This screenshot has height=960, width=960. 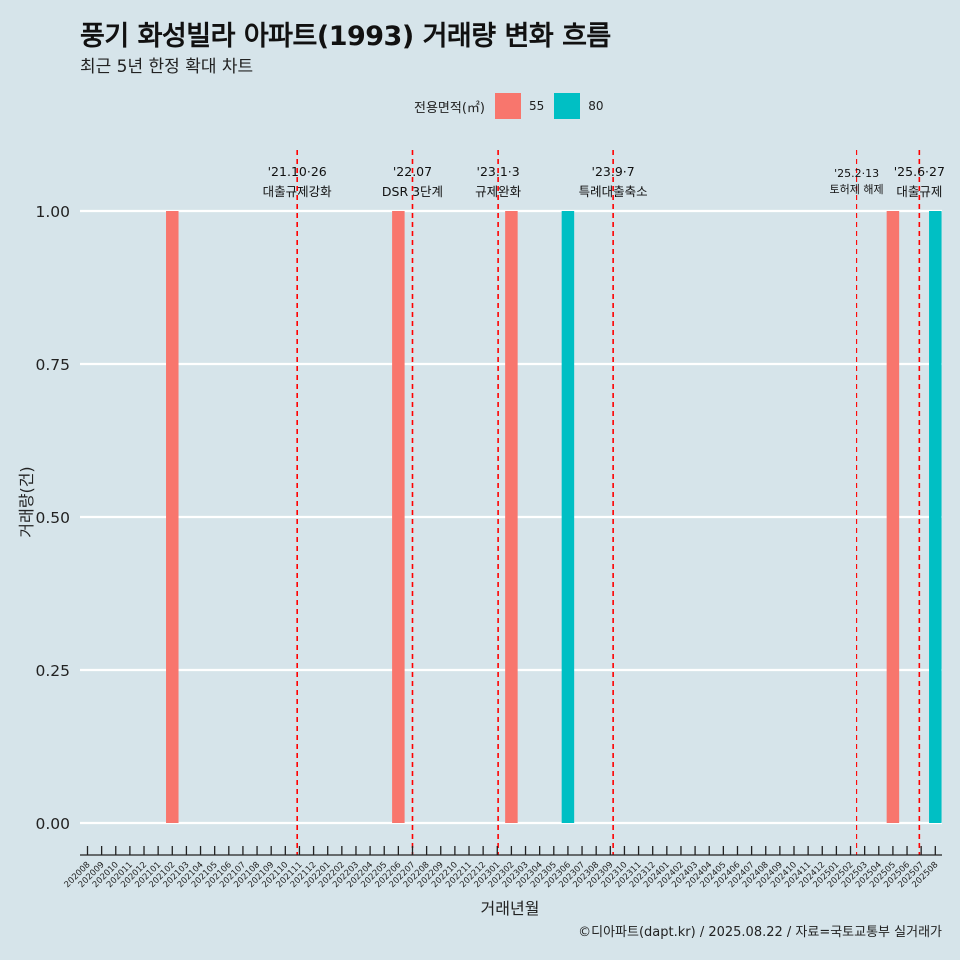 I want to click on y-tick-label: 0.00, so click(x=52, y=824).